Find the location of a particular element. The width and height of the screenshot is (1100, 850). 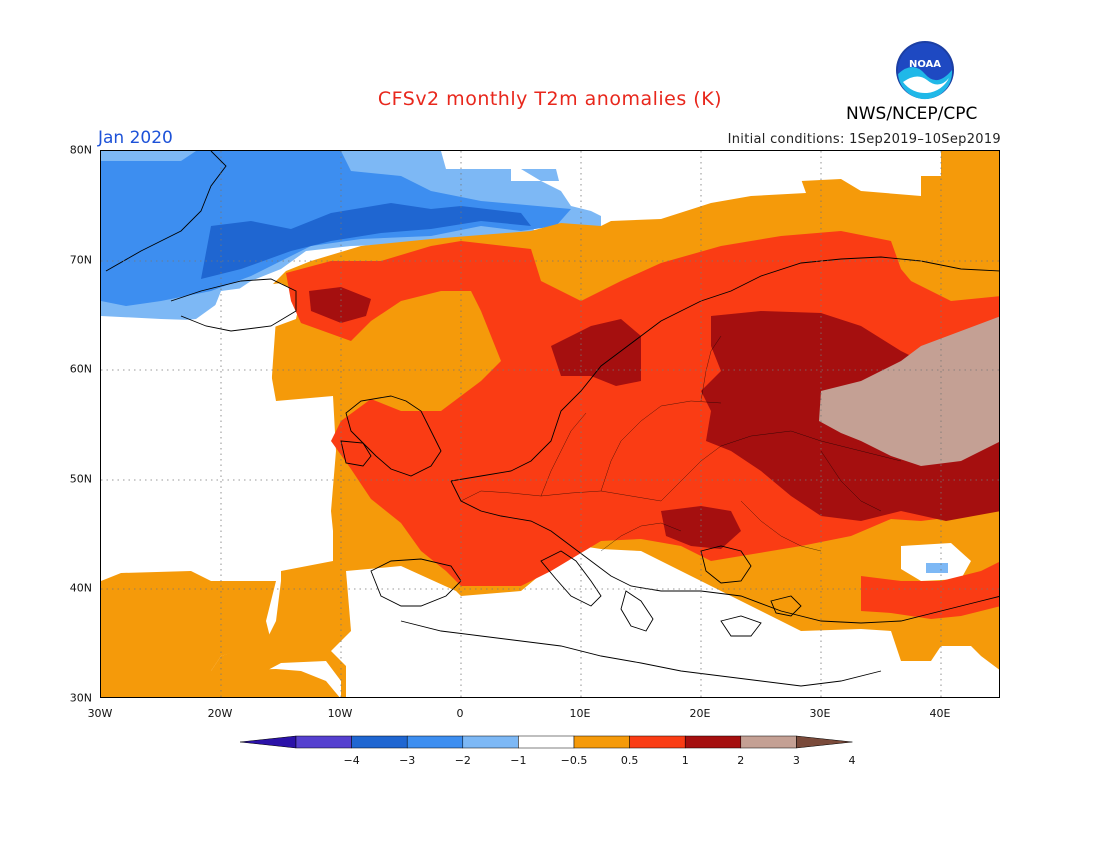

lat-label-50n: 50N is located at coordinates (80, 479).